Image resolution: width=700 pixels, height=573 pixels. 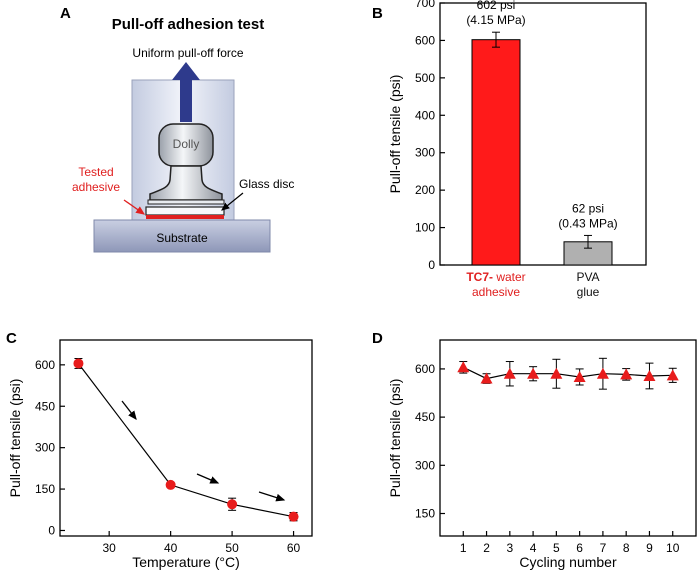 I want to click on x-tick-label: 40, so click(x=171, y=548).